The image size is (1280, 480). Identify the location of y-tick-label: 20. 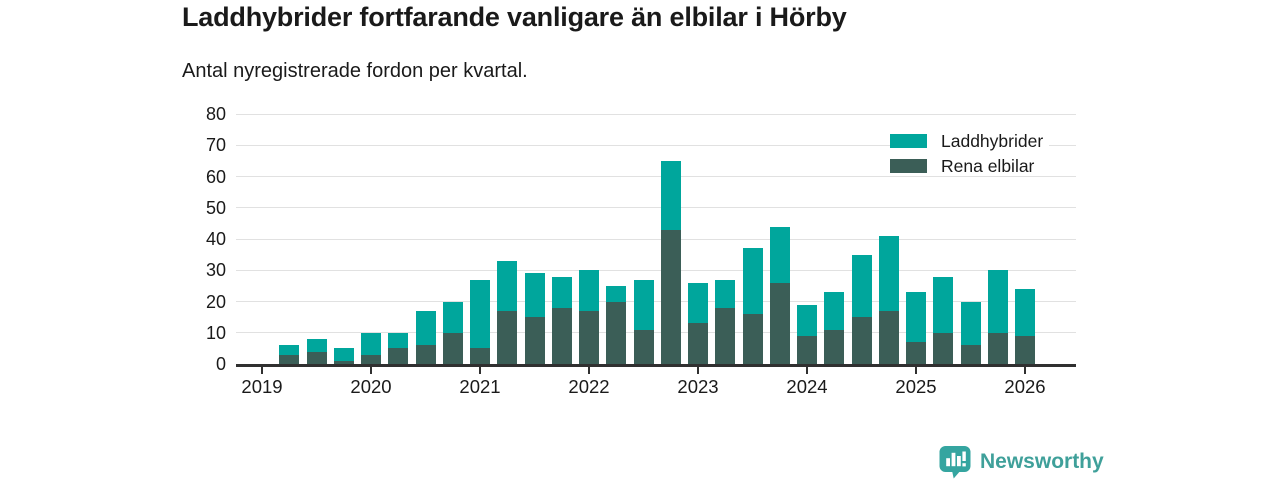
(215, 301).